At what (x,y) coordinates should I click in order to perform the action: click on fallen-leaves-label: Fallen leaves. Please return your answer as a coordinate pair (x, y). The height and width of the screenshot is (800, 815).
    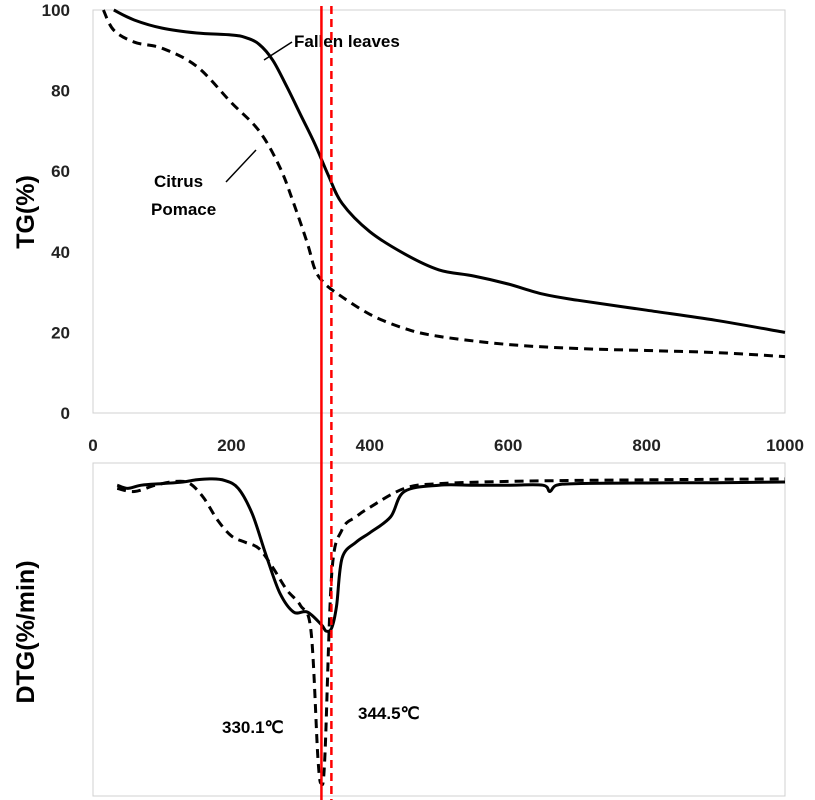
    Looking at the image, I should click on (347, 41).